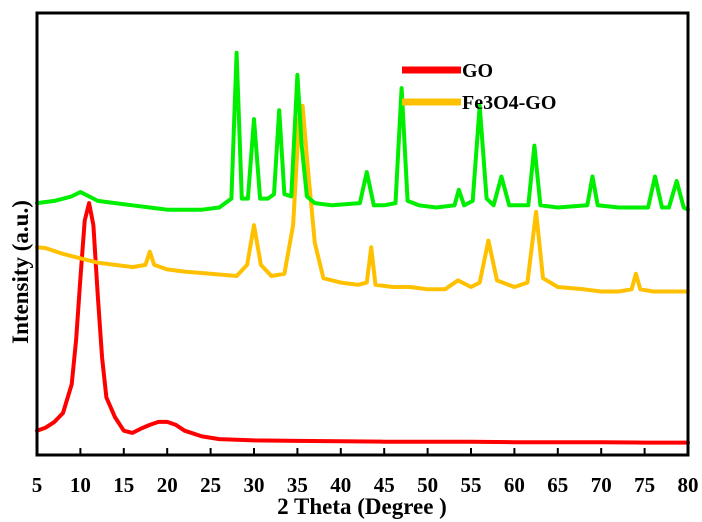 Image resolution: width=702 pixels, height=522 pixels. I want to click on x-tick-label: 70, so click(601, 485).